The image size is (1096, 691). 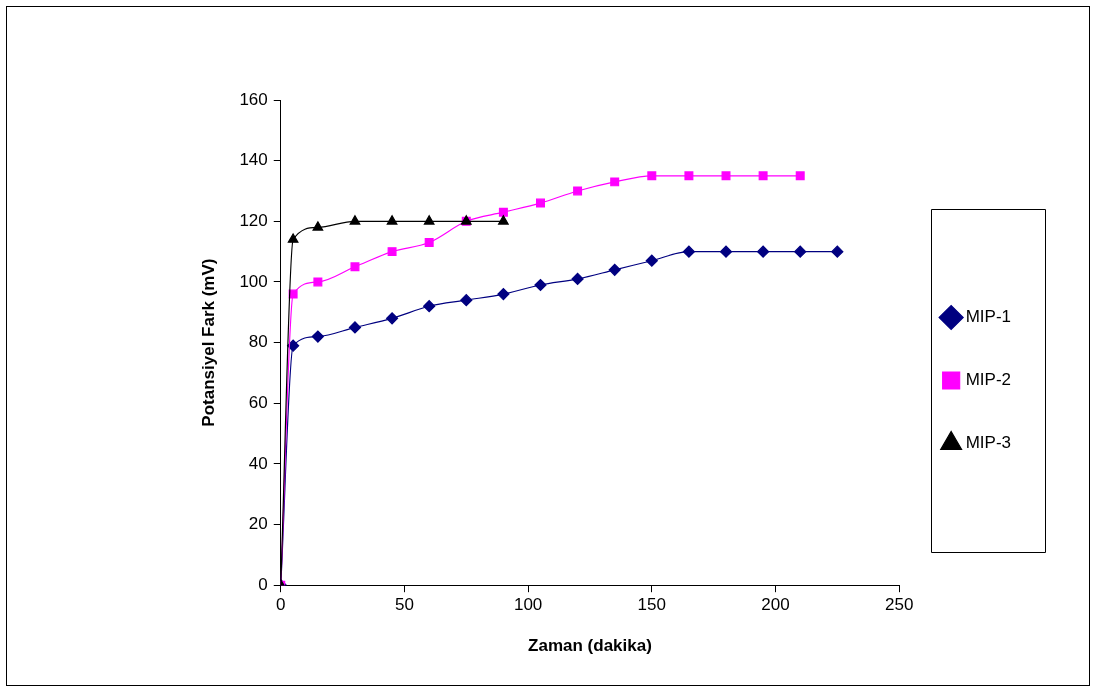 I want to click on y-tick-label: 140, so click(x=253, y=160).